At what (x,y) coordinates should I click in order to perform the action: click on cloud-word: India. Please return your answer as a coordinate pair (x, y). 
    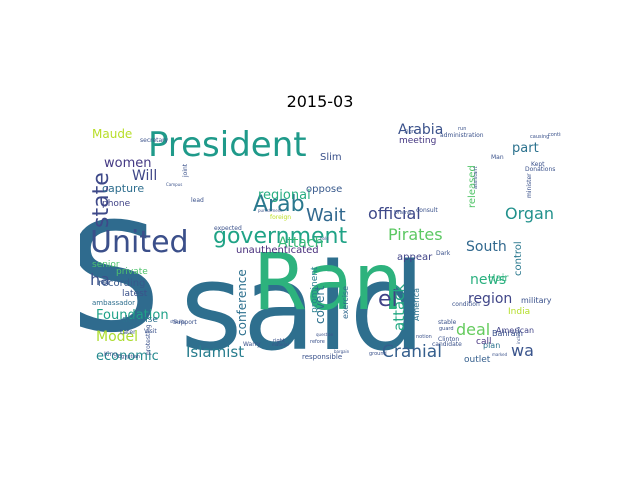
    Looking at the image, I should click on (519, 312).